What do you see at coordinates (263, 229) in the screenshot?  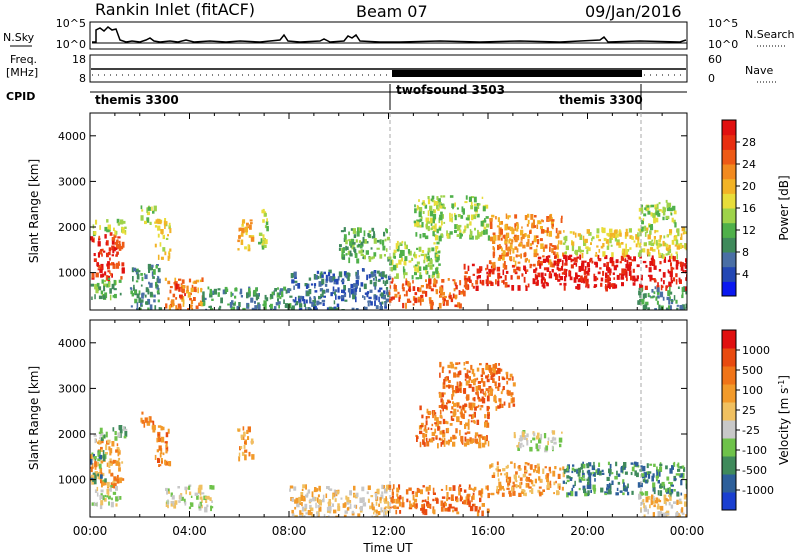 I see `heatmap-region` at bounding box center [263, 229].